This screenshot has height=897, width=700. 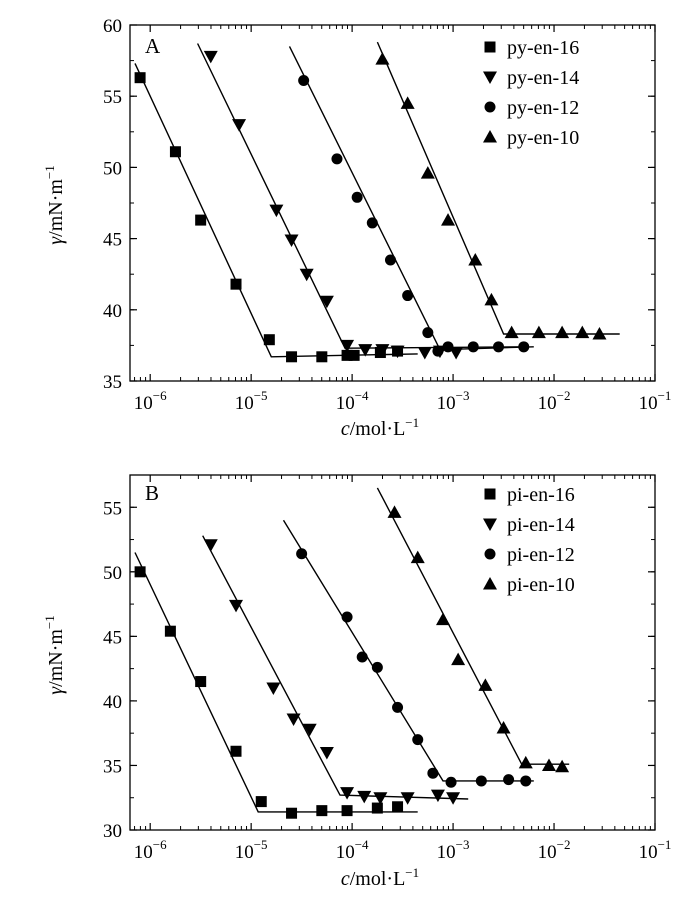 What do you see at coordinates (543, 48) in the screenshot?
I see `legend-label-py-en-16: py-en-16` at bounding box center [543, 48].